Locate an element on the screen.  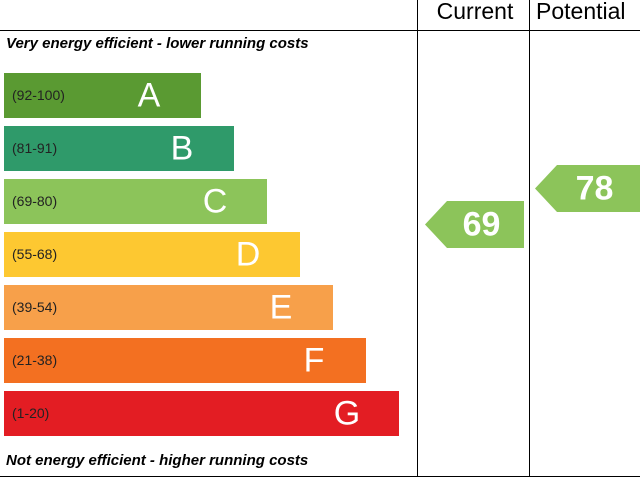
band-range: (55-68) is located at coordinates (34, 254).